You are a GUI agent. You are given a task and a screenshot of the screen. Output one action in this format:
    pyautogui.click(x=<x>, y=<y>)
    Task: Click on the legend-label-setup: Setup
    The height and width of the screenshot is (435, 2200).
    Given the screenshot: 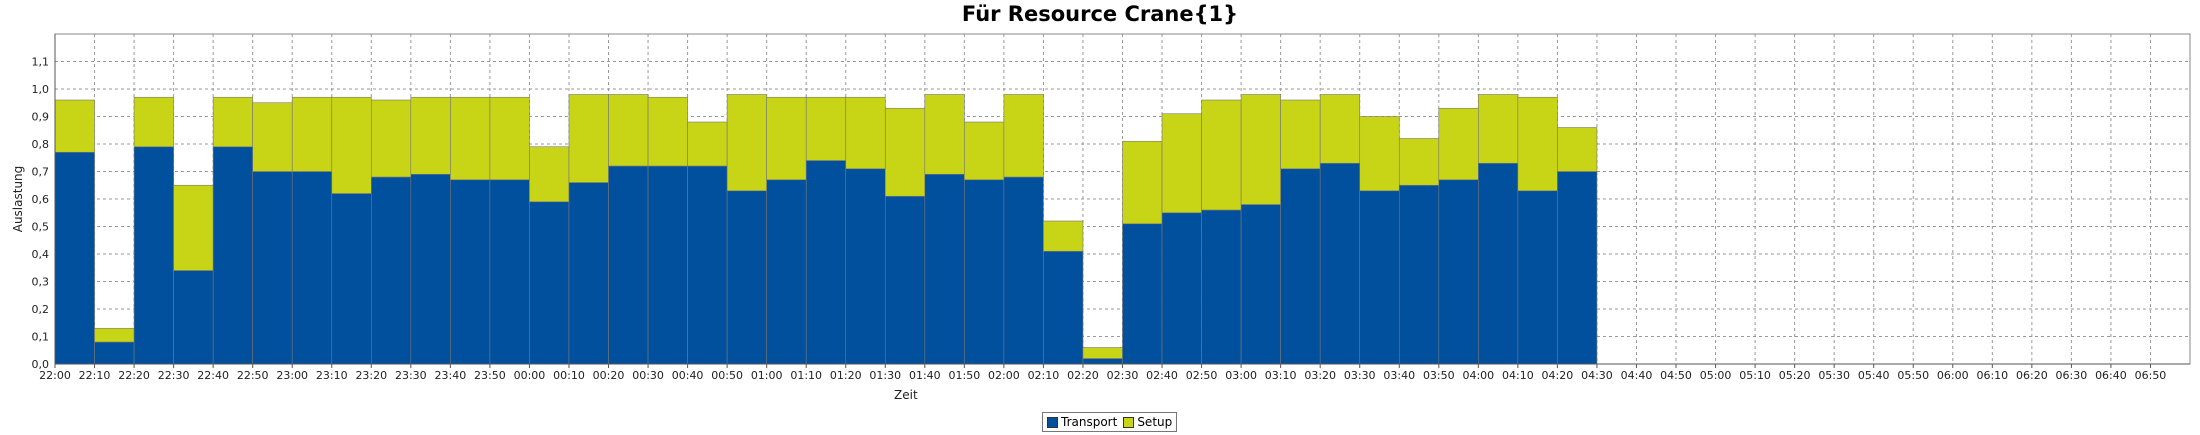 What is the action you would take?
    pyautogui.click(x=1155, y=422)
    